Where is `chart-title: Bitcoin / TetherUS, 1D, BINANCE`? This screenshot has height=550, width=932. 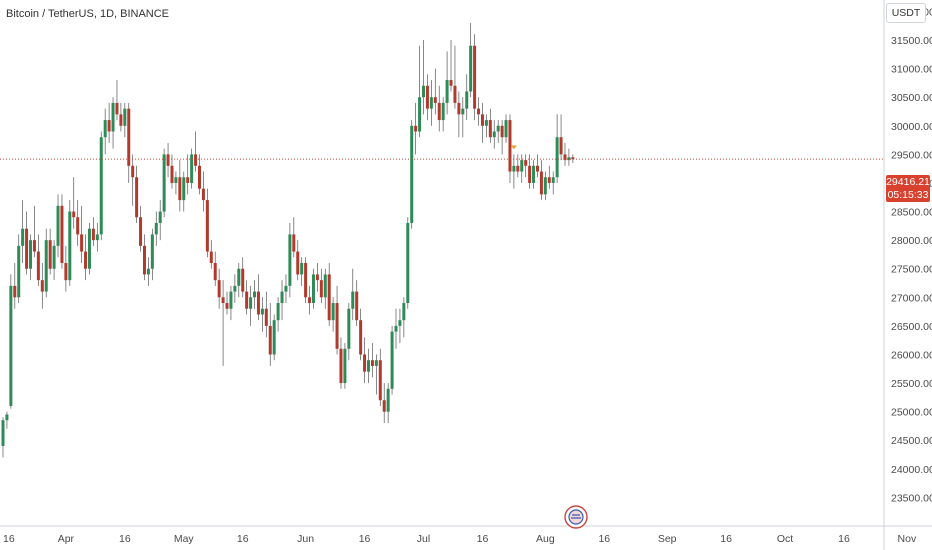 chart-title: Bitcoin / TetherUS, 1D, BINANCE is located at coordinates (87, 14).